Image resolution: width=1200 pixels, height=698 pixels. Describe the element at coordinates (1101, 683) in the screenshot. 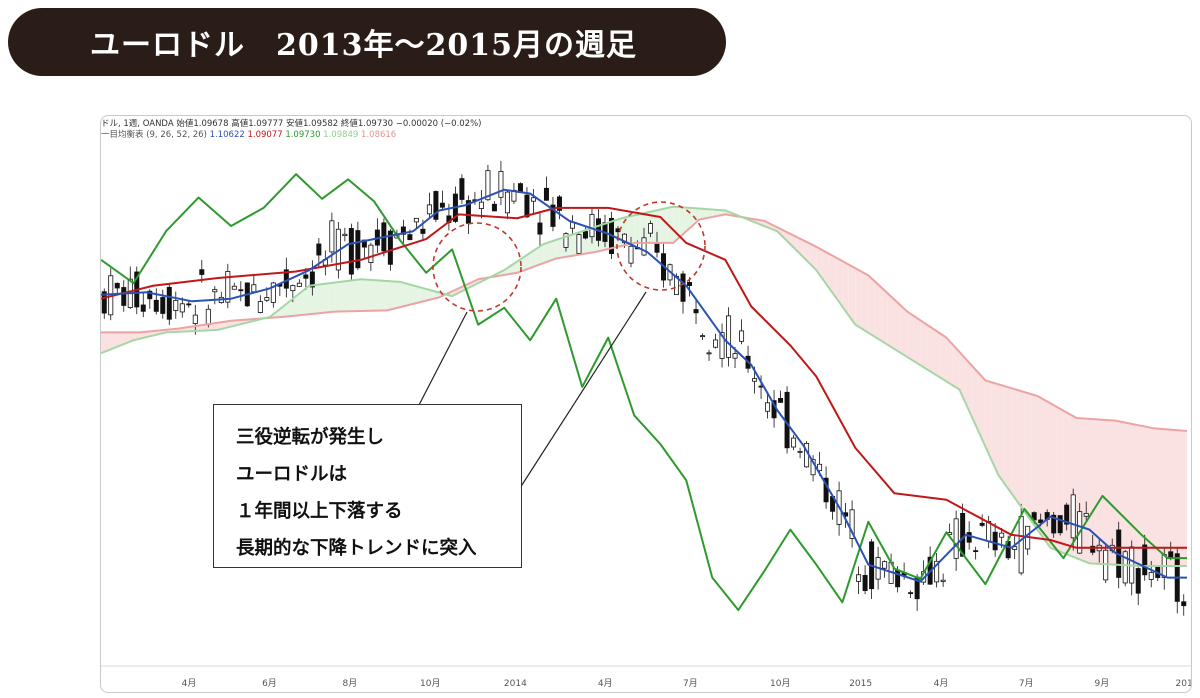

I see `x-tick-label: 9月` at that location.